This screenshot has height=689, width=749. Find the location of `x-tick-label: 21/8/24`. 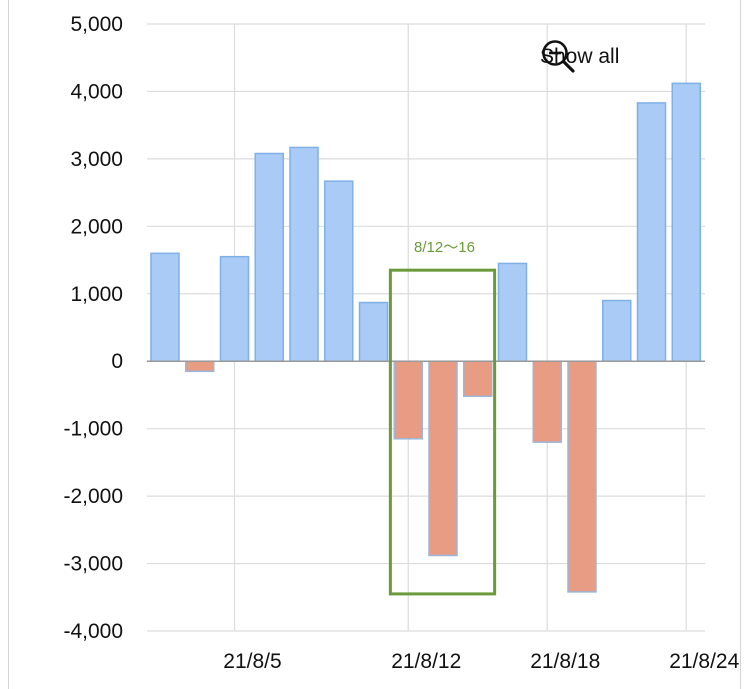

x-tick-label: 21/8/24 is located at coordinates (704, 661).